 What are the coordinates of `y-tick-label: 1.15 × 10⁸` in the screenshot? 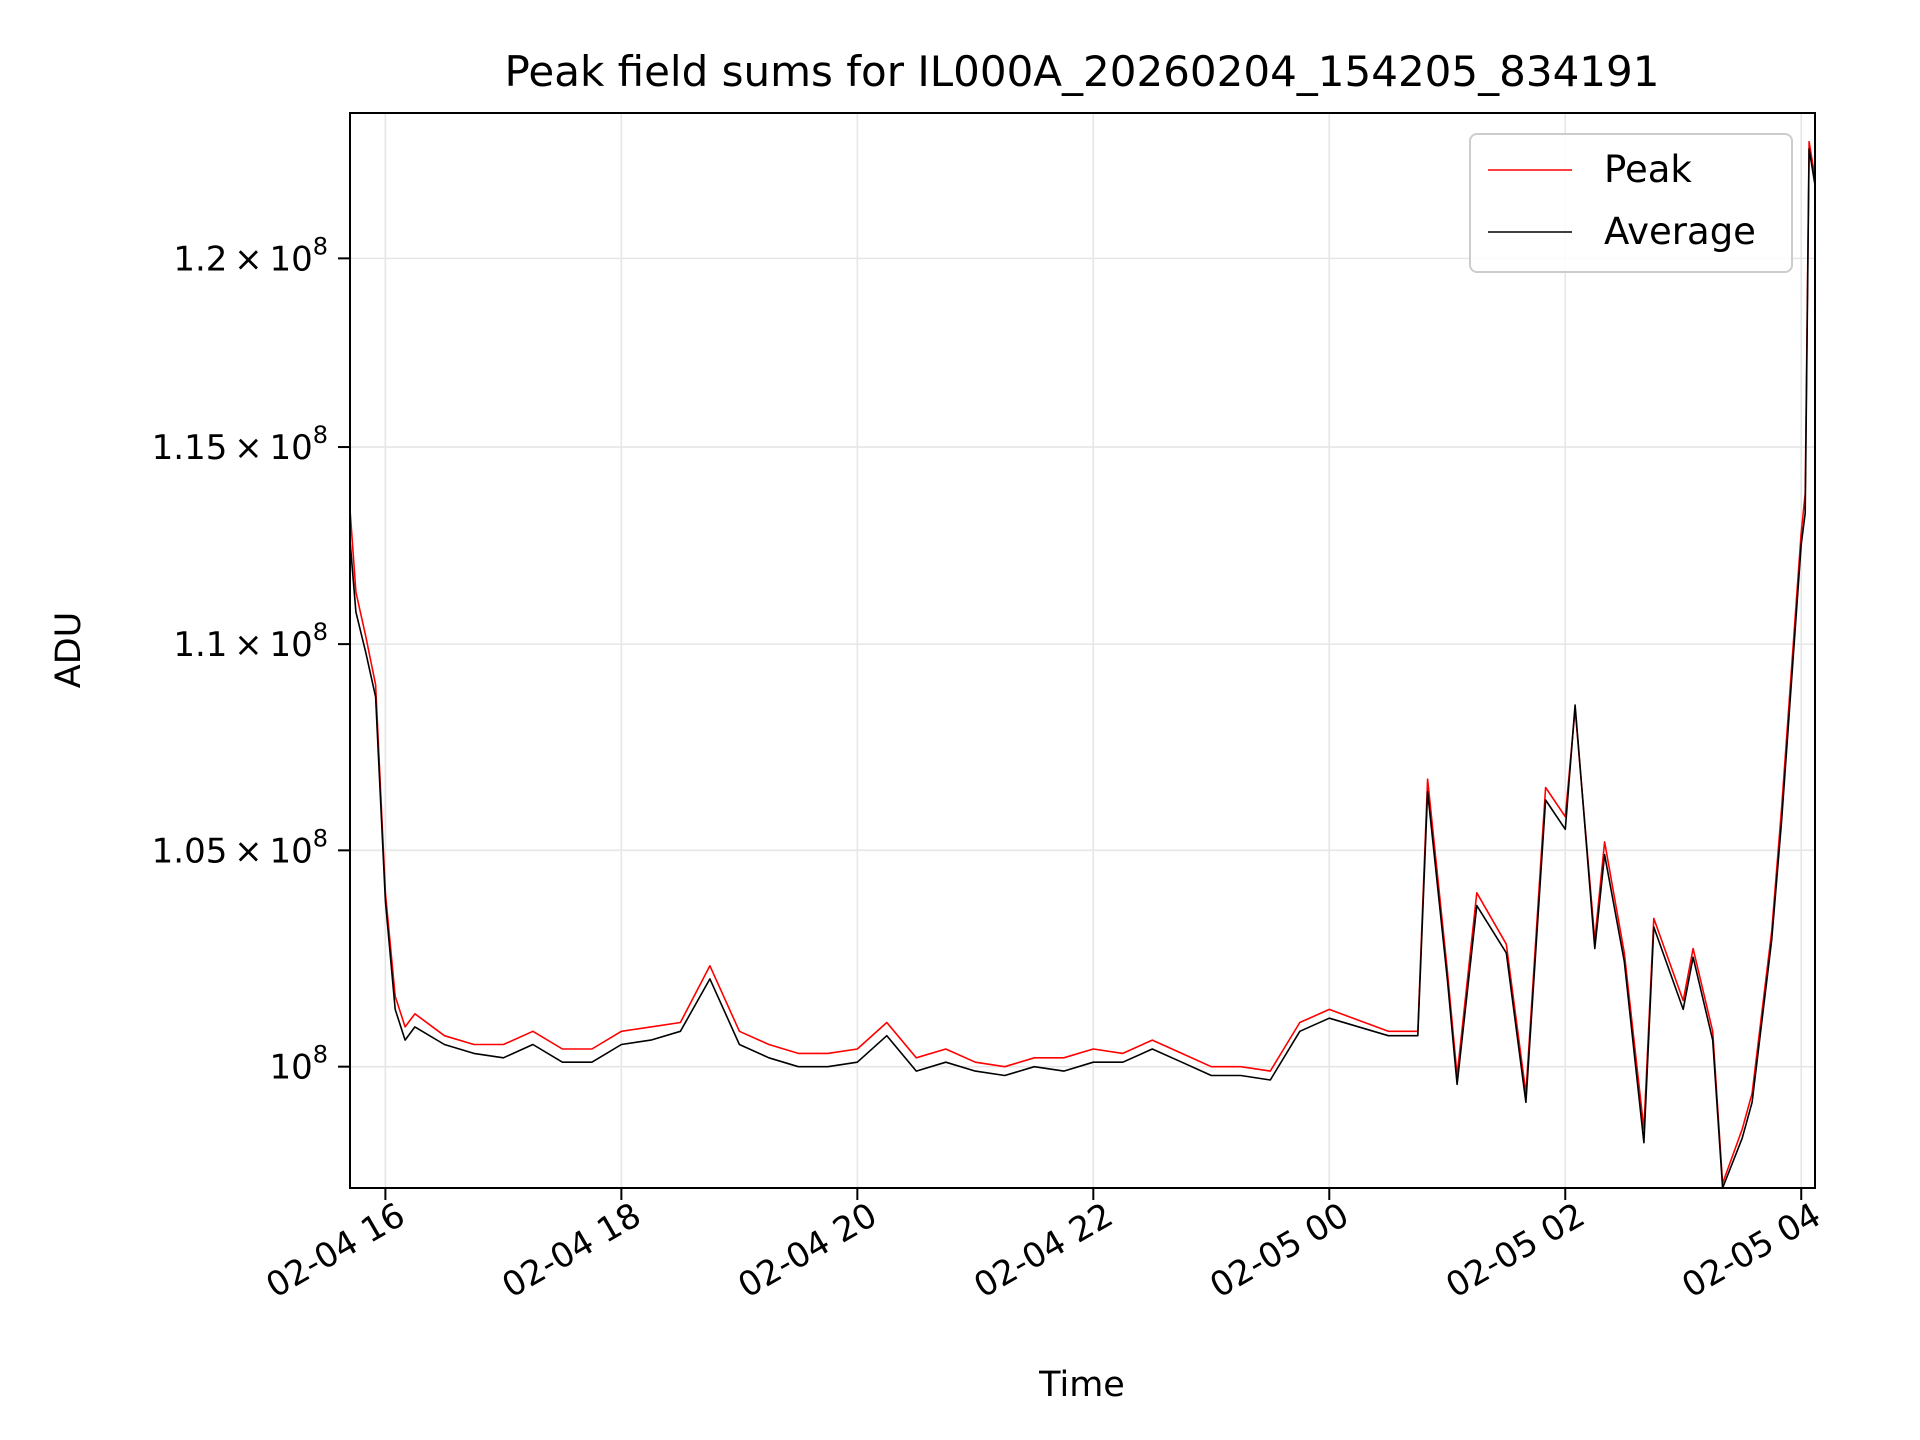 It's located at (240, 444).